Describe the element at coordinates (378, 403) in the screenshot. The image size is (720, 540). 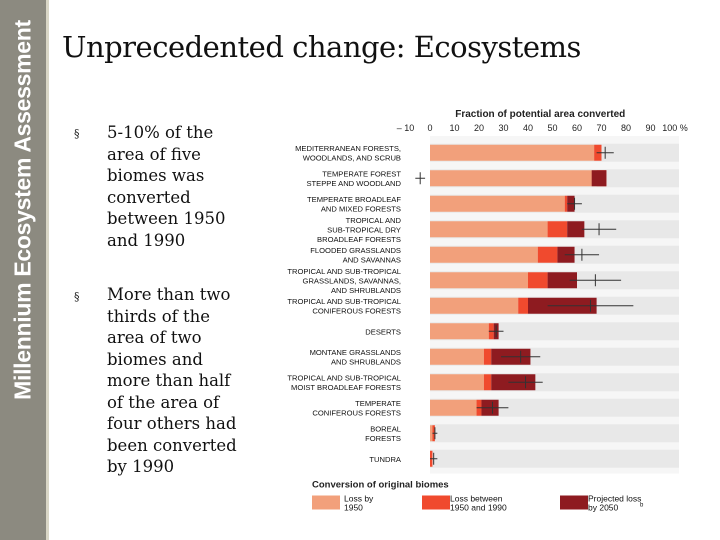
I see `category-label: TEMPERATE` at that location.